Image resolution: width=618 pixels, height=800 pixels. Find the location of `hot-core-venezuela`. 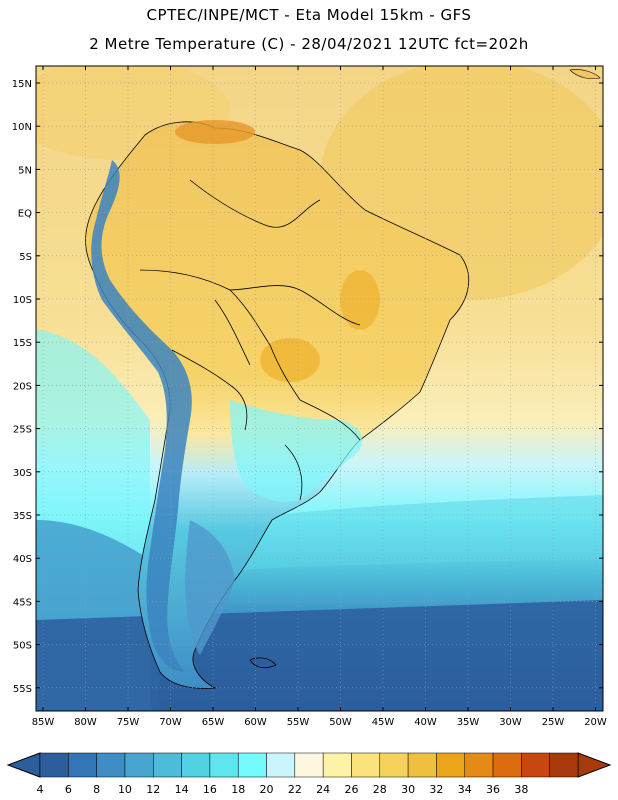

hot-core-venezuela is located at coordinates (215, 132).